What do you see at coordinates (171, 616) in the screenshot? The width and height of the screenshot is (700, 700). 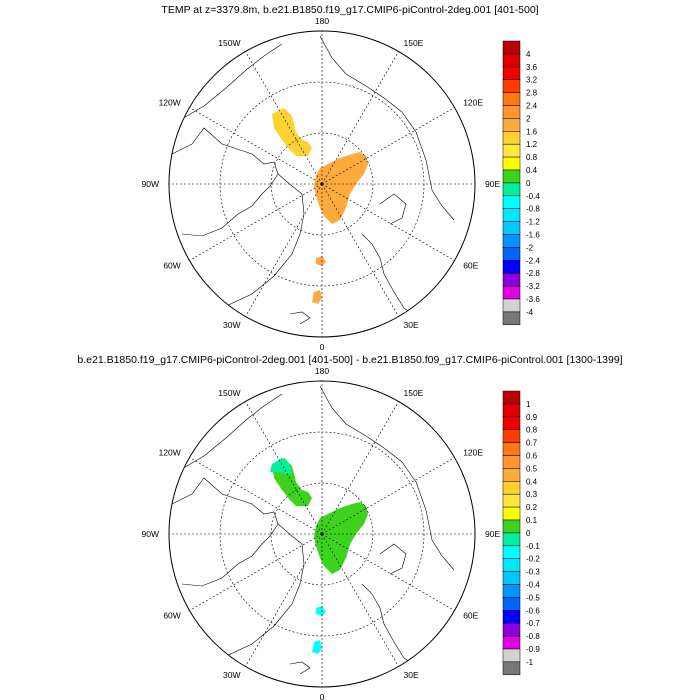 I see `longitude-label: 60W` at bounding box center [171, 616].